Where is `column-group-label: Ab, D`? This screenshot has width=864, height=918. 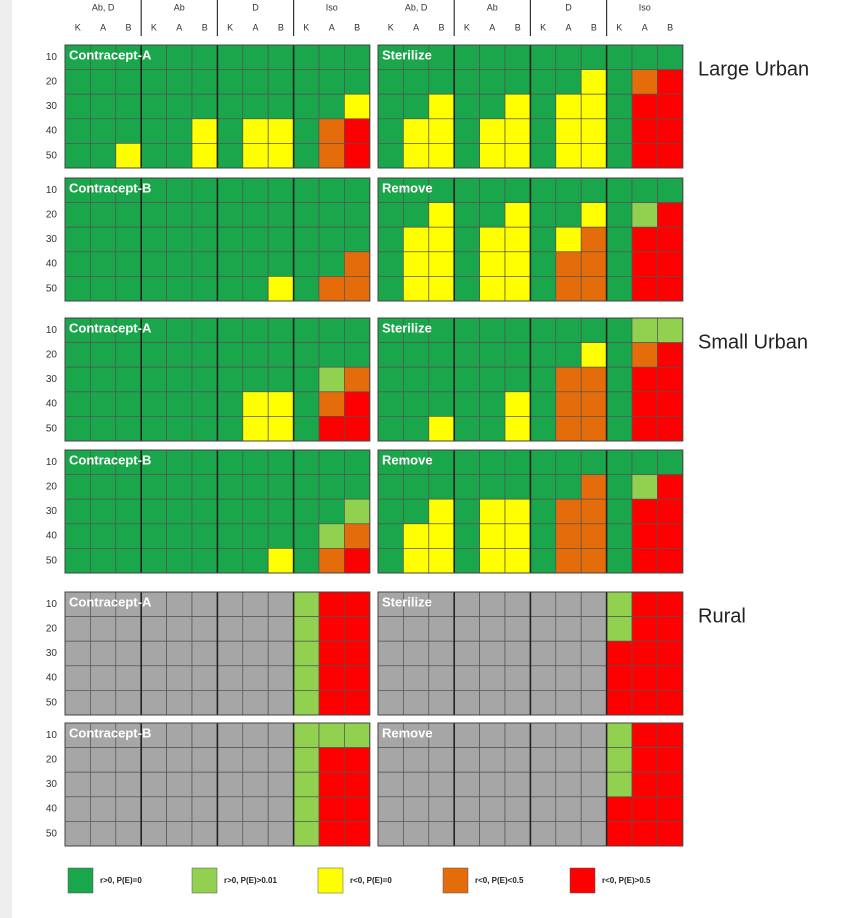
column-group-label: Ab, D is located at coordinates (416, 7).